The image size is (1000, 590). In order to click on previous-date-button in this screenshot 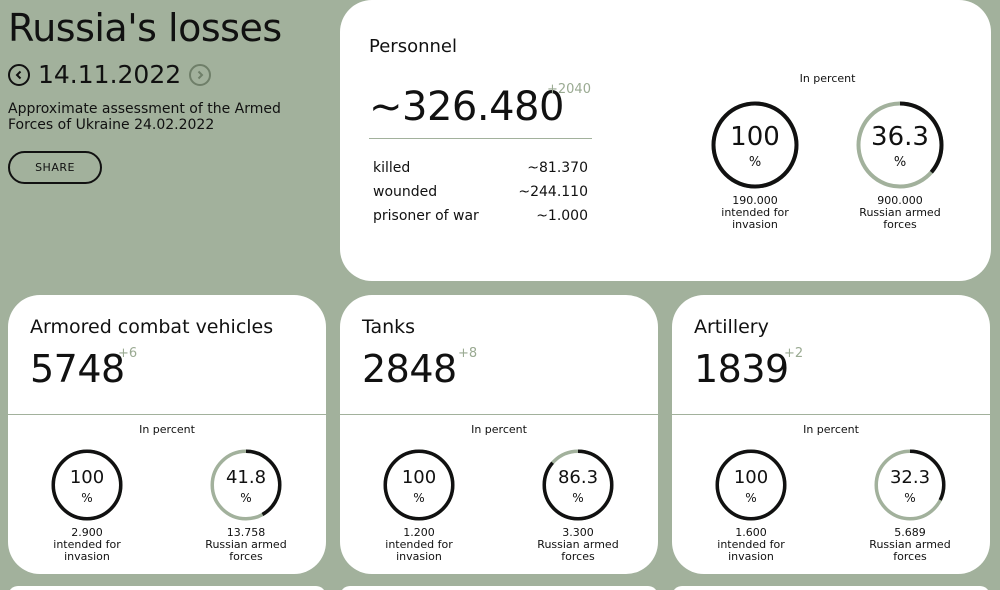, I will do `click(19, 74)`.